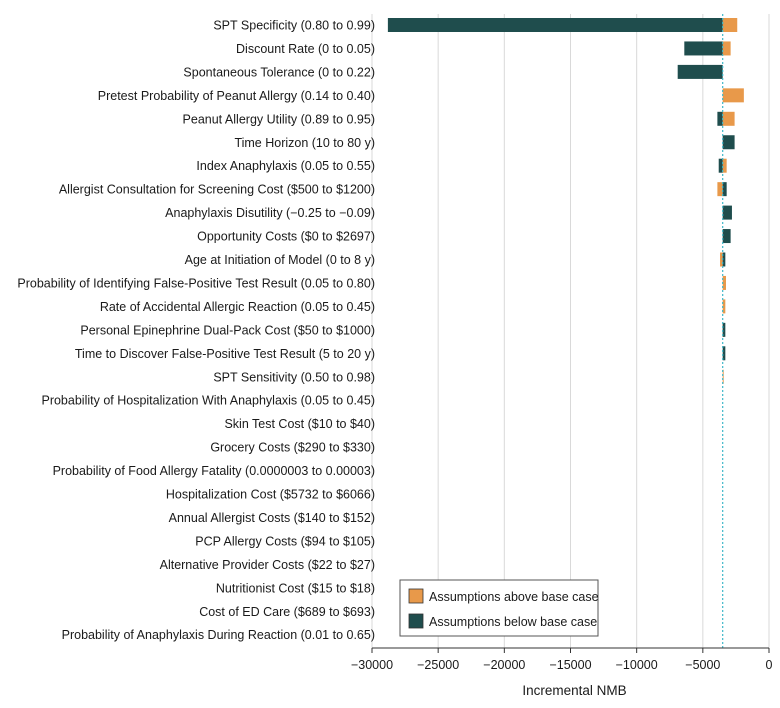 The height and width of the screenshot is (708, 780). What do you see at coordinates (416, 621) in the screenshot?
I see `legend-swatch-below` at bounding box center [416, 621].